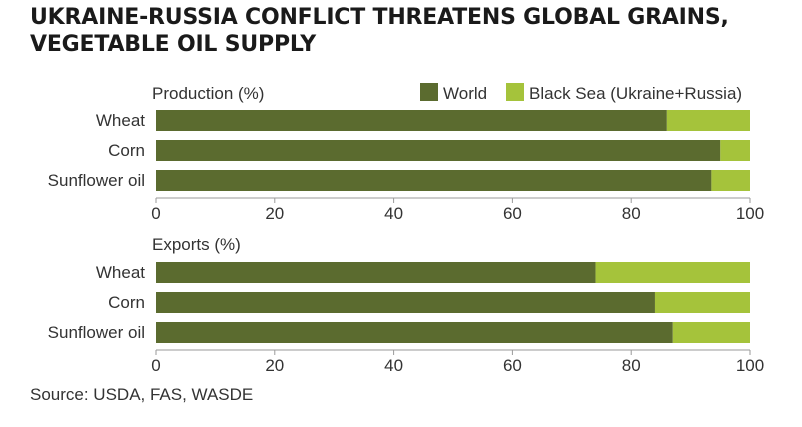 The width and height of the screenshot is (802, 427). I want to click on x-tick-label-80-1: 80, so click(631, 213).